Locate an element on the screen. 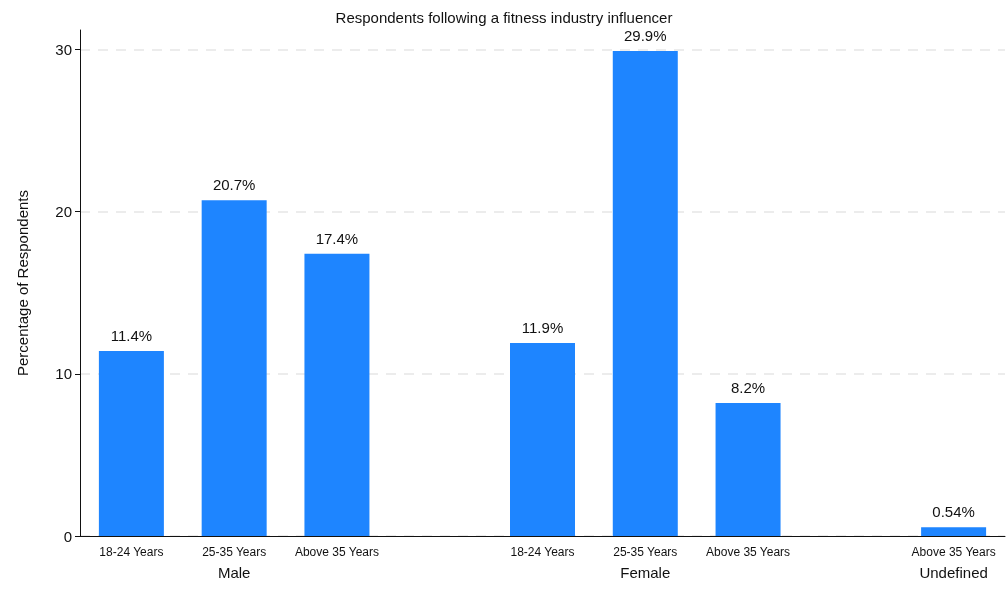 This screenshot has height=592, width=1008. data-label: 17.4% is located at coordinates (337, 238).